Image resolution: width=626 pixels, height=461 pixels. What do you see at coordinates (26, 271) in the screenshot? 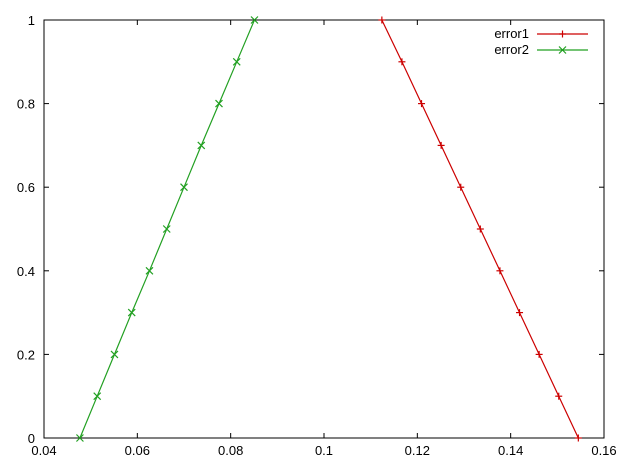
I see `y-tick-label: 0.4` at bounding box center [26, 271].